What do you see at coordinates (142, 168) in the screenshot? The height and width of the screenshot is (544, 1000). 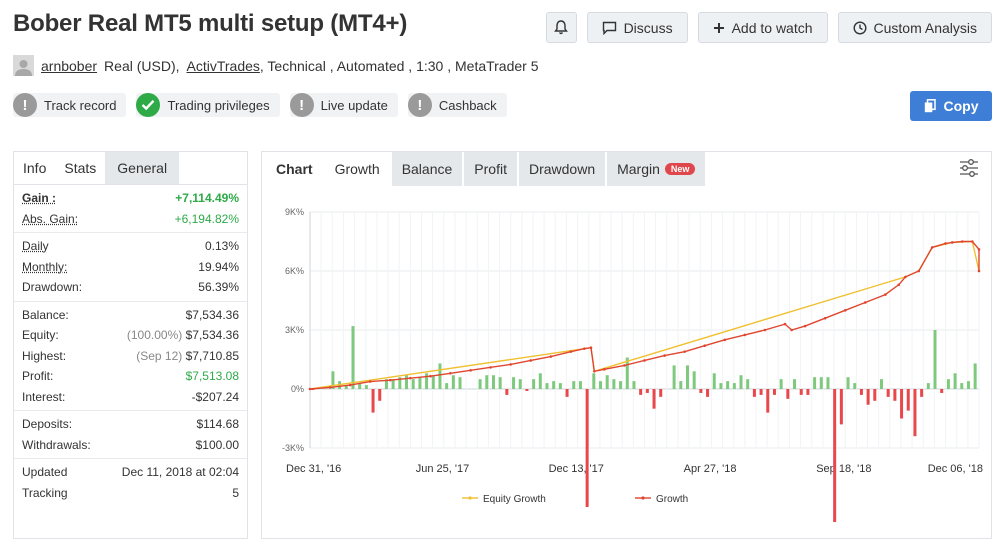 I see `tab-general: General` at bounding box center [142, 168].